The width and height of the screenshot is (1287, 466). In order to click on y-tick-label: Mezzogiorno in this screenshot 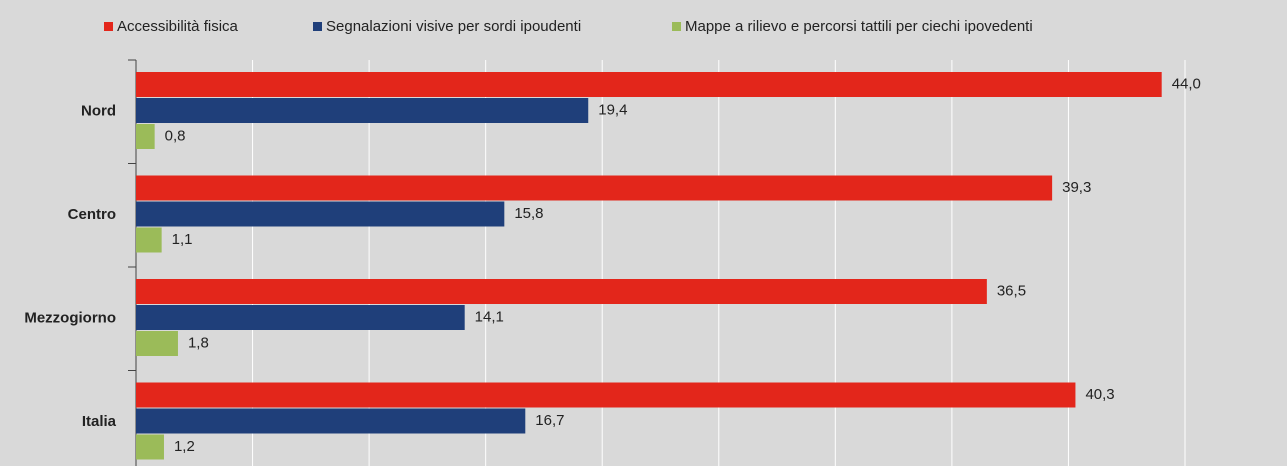, I will do `click(70, 318)`.